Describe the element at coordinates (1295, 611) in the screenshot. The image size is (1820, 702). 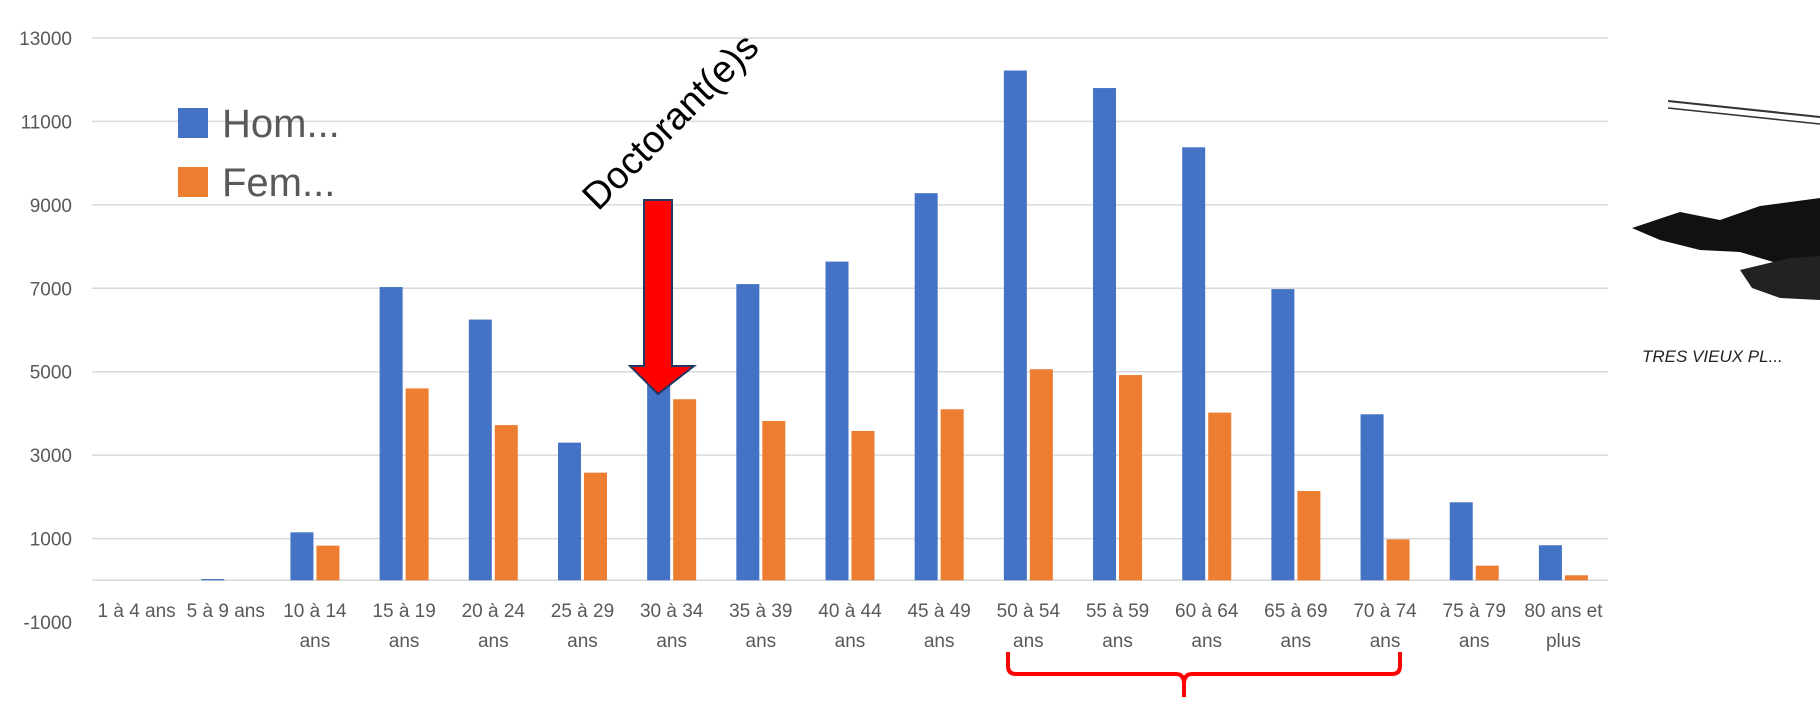
I see `x-category-label: 65 à 69` at that location.